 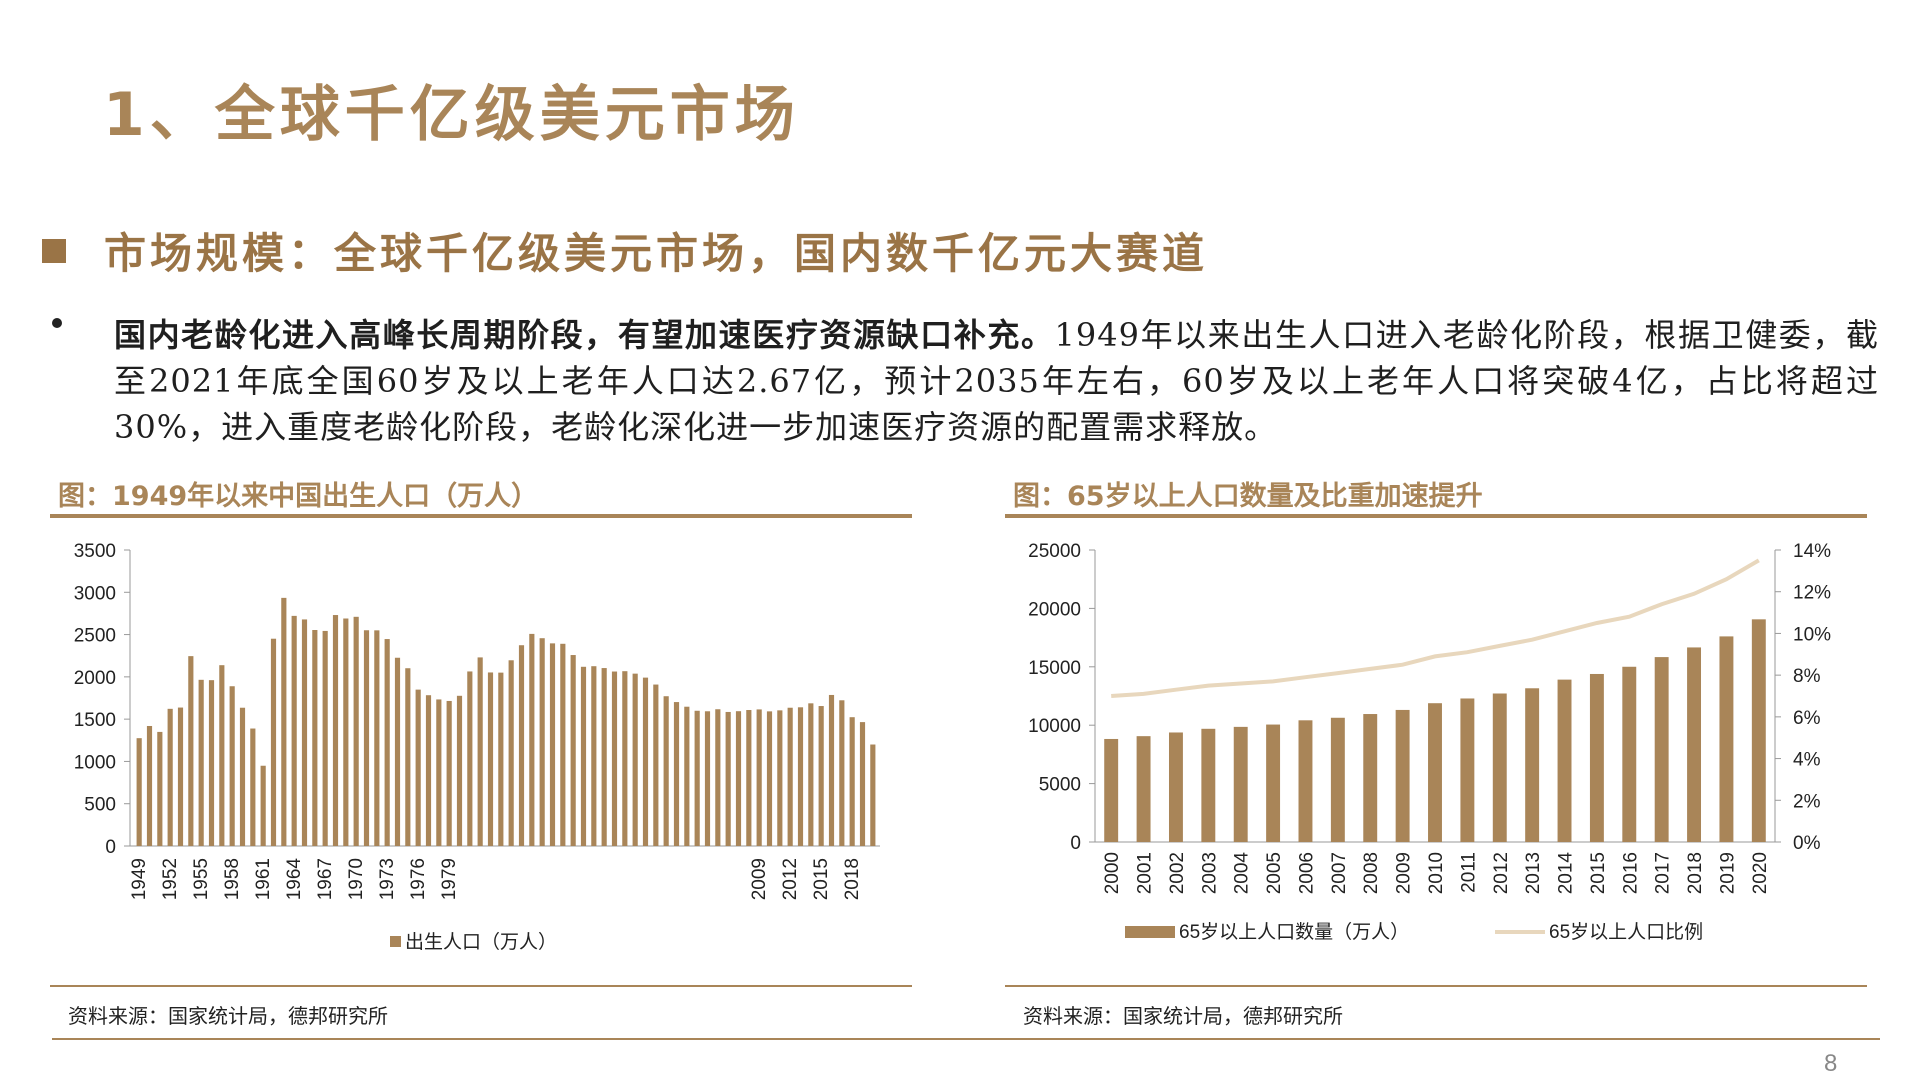 What do you see at coordinates (862, 784) in the screenshot?
I see `left-bar-2019` at bounding box center [862, 784].